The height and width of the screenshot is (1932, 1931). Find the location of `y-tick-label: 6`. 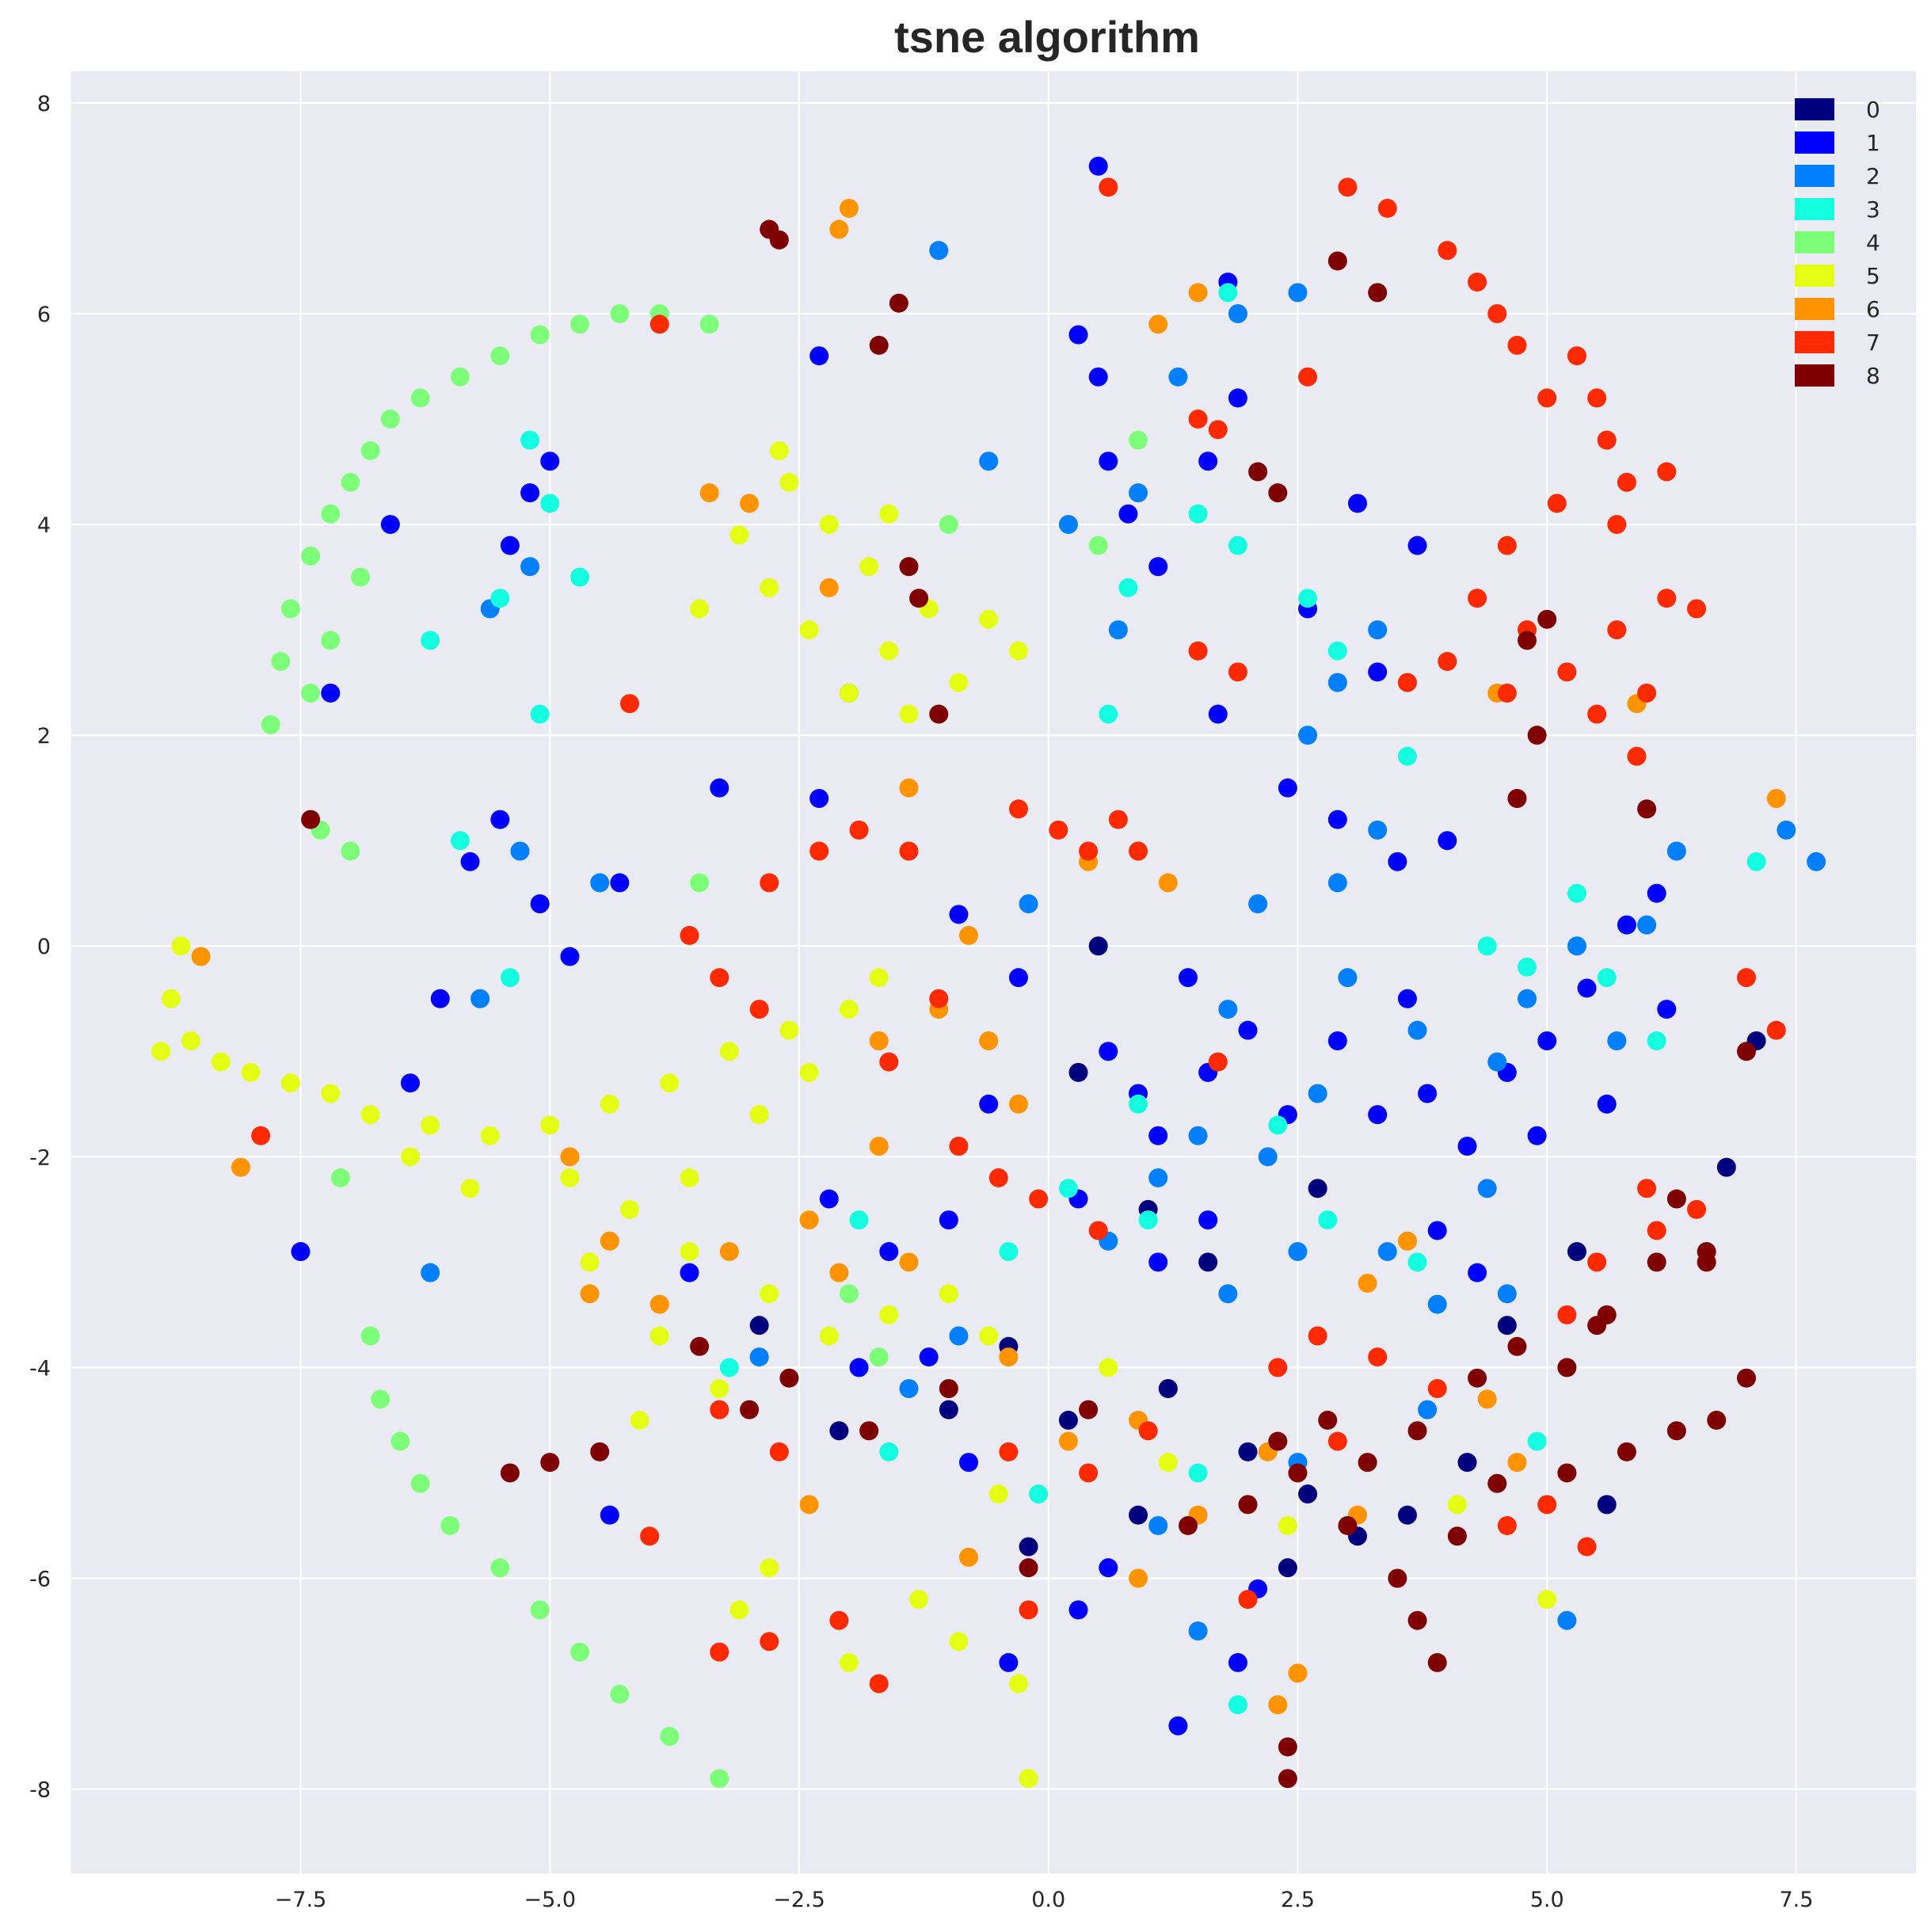

y-tick-label: 6 is located at coordinates (44, 315).